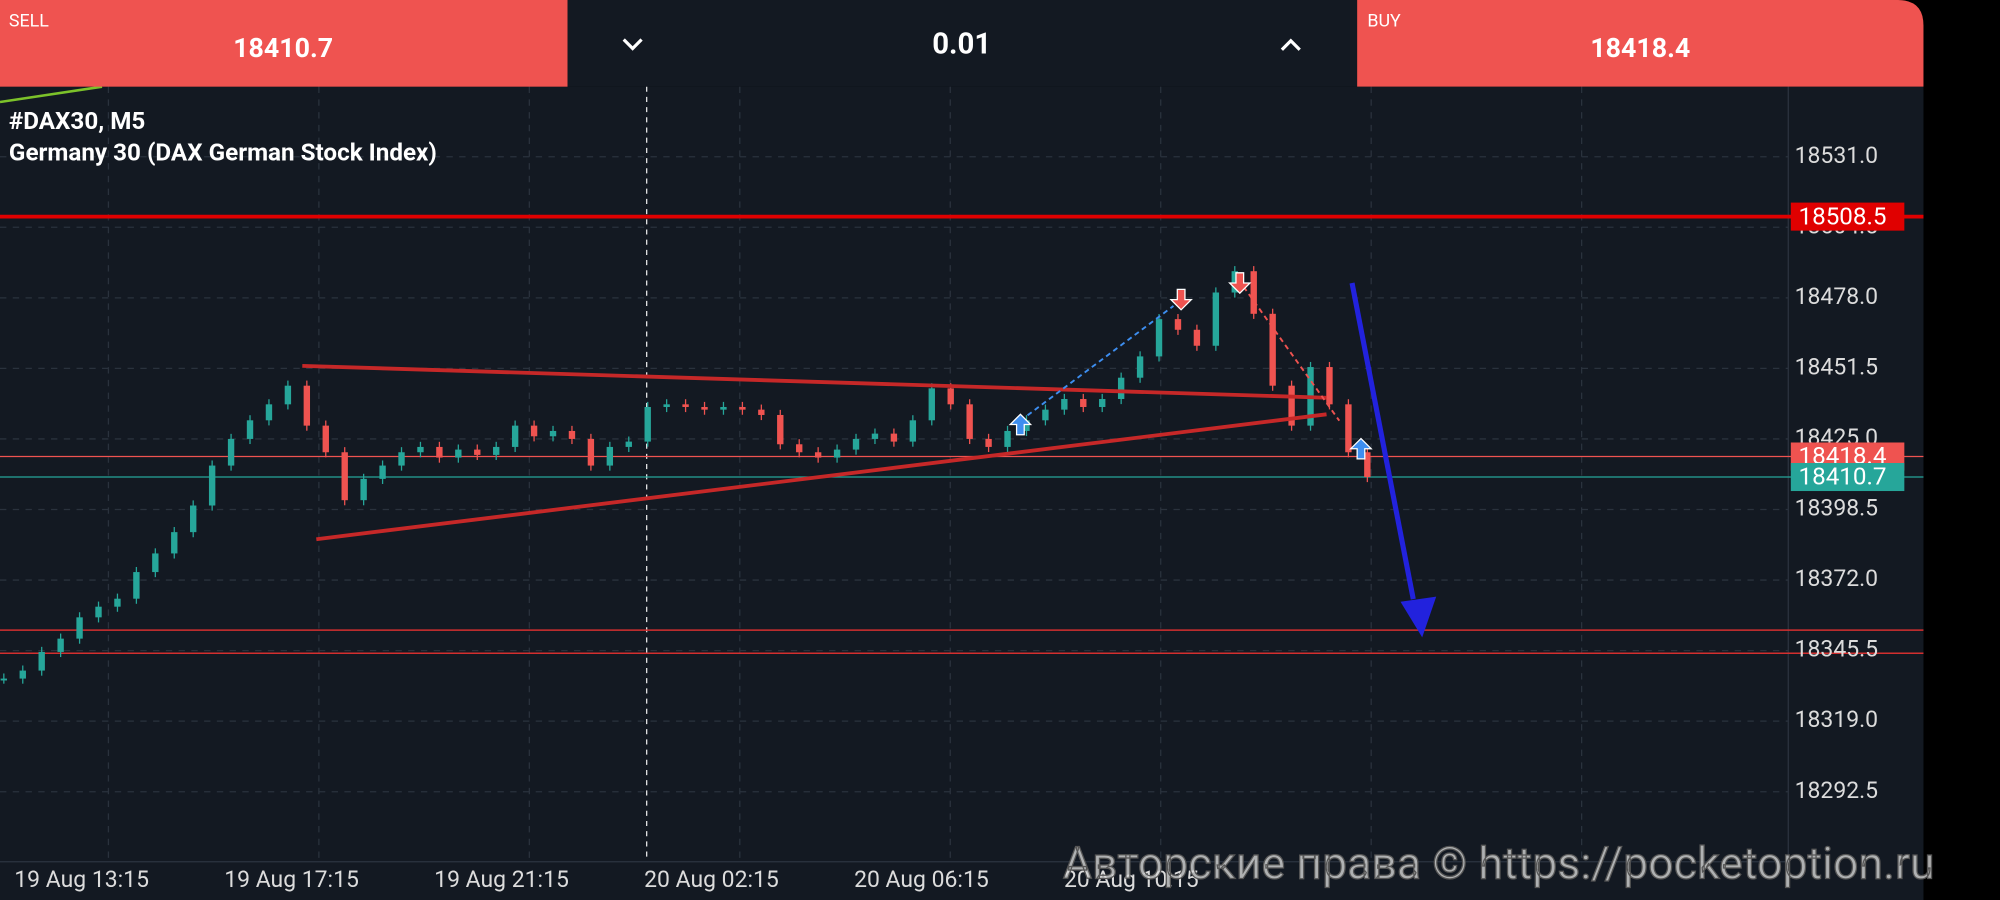  I want to click on buy-price: 18418.4, so click(1640, 48).